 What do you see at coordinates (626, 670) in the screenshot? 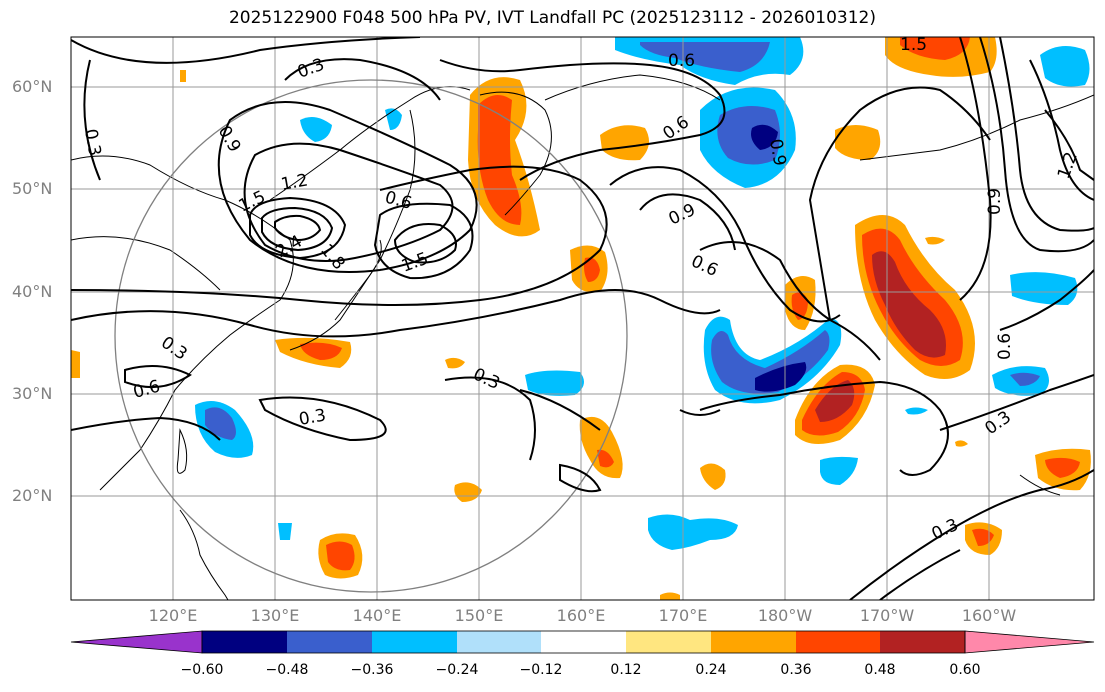
I see `colorbar-tick: 0.12` at bounding box center [626, 670].